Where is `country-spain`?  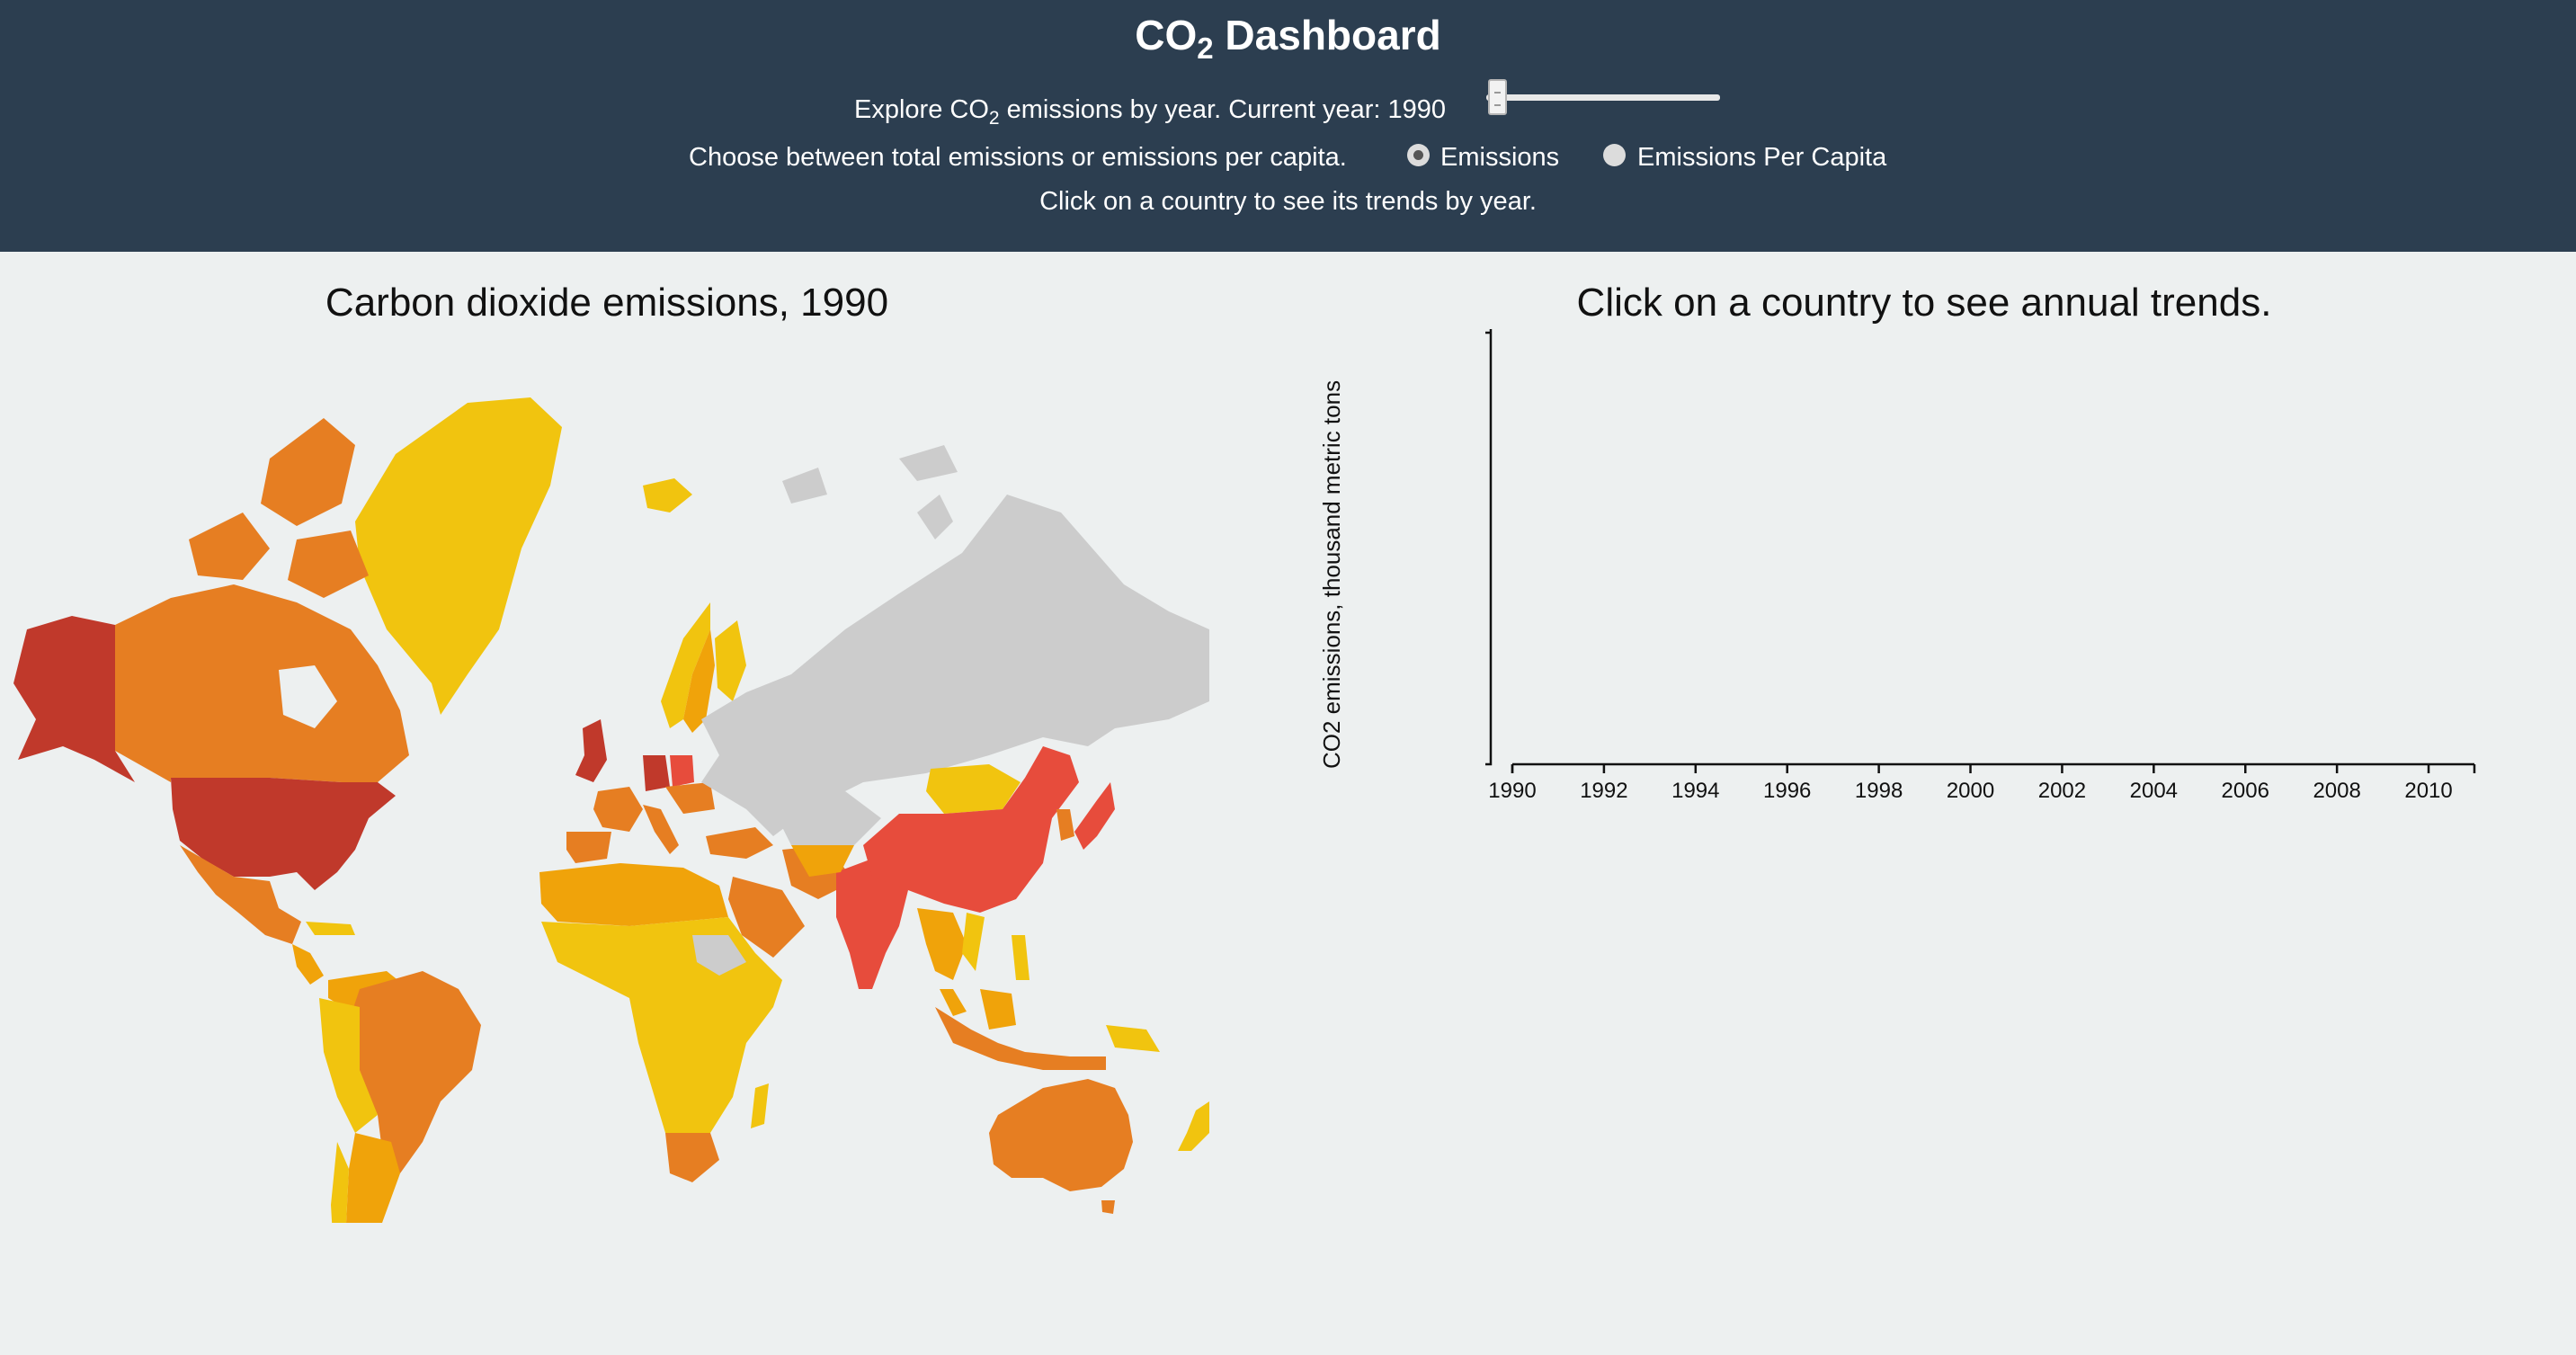
country-spain is located at coordinates (589, 847).